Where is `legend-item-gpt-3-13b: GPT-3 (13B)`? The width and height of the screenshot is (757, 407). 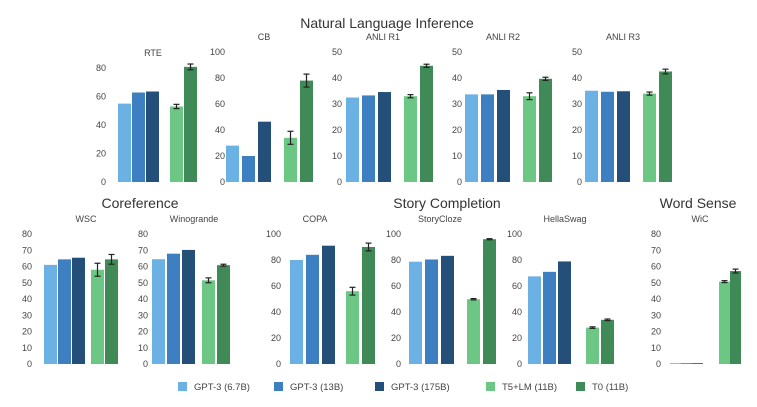 legend-item-gpt-3-13b: GPT-3 (13B) is located at coordinates (308, 387).